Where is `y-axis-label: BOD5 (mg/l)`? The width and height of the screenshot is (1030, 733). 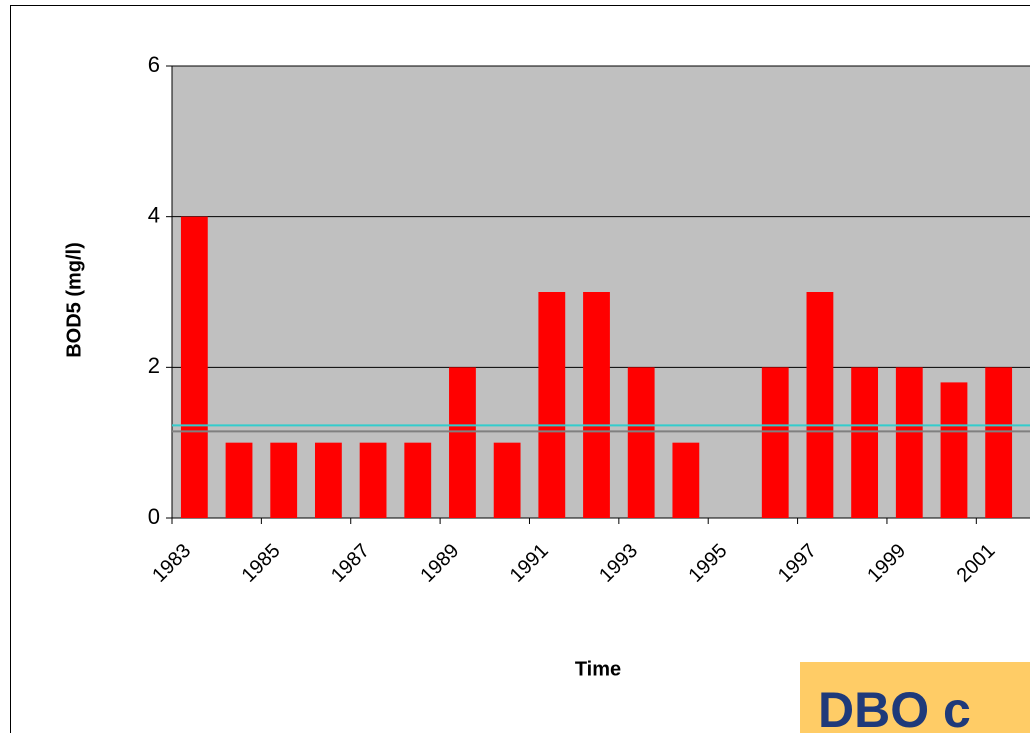 y-axis-label: BOD5 (mg/l) is located at coordinates (74, 300).